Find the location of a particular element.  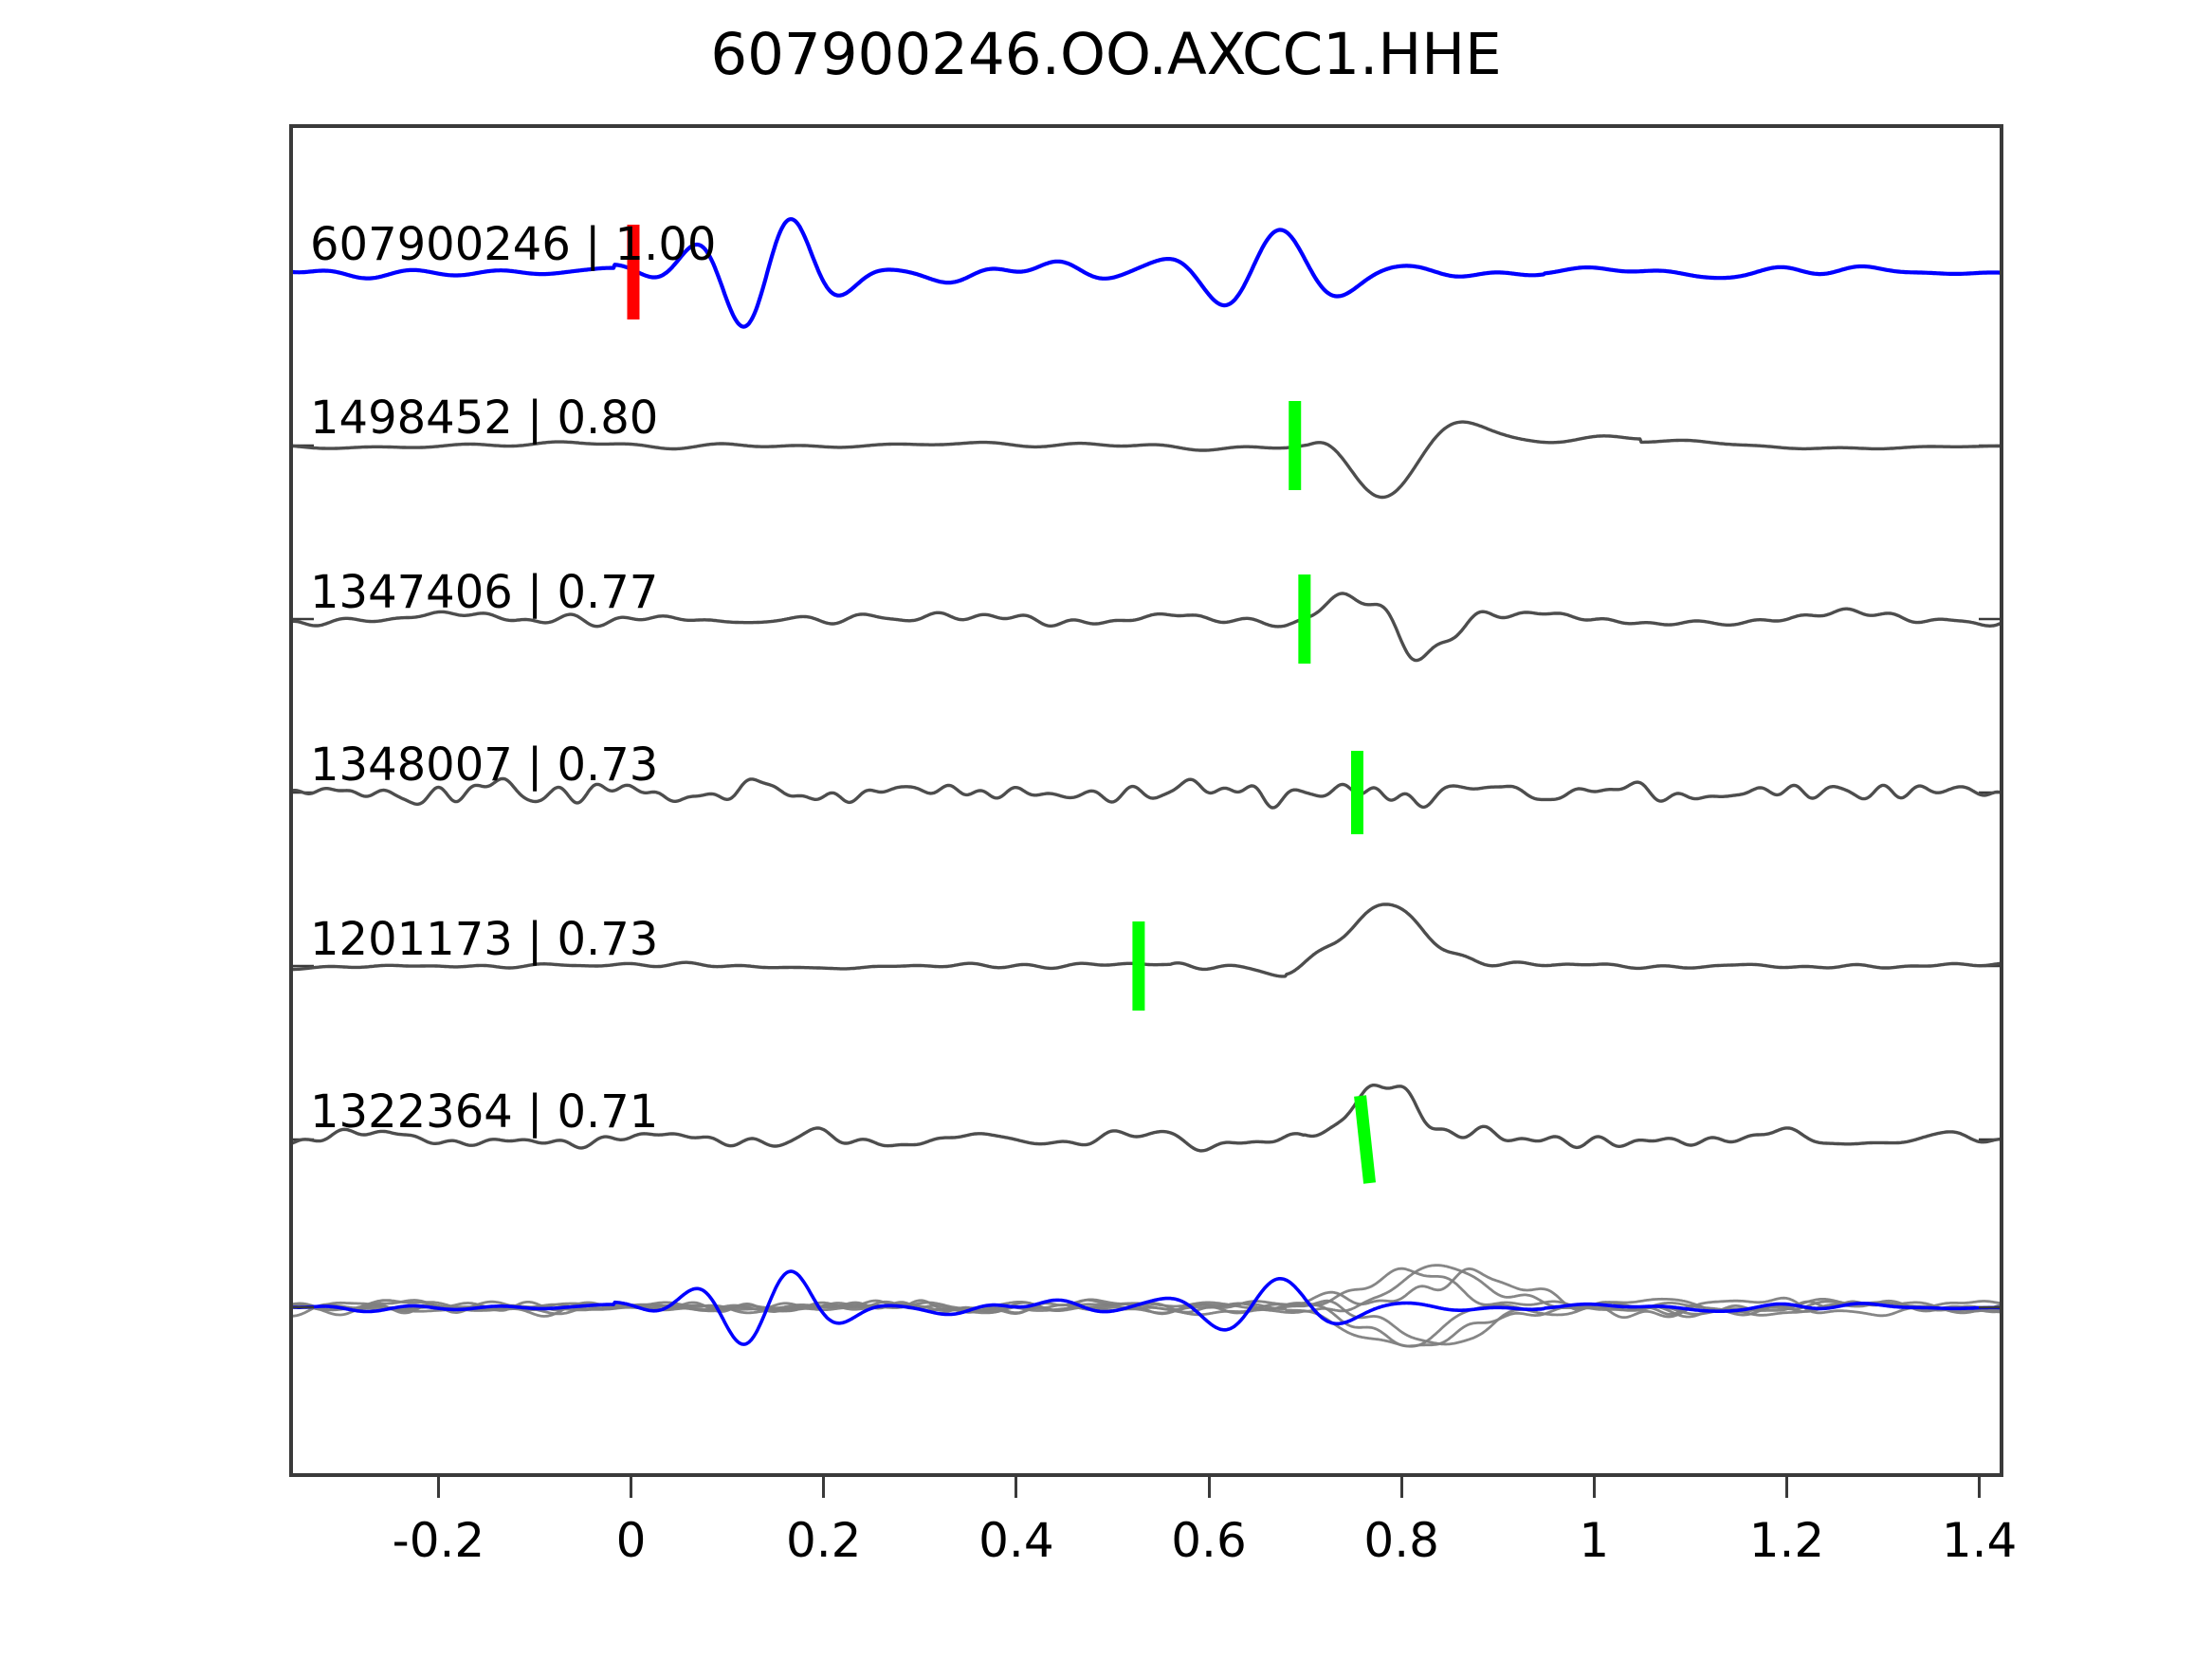

page-title: 607900246.OO.AXCC1.HHE is located at coordinates (1106, 54).